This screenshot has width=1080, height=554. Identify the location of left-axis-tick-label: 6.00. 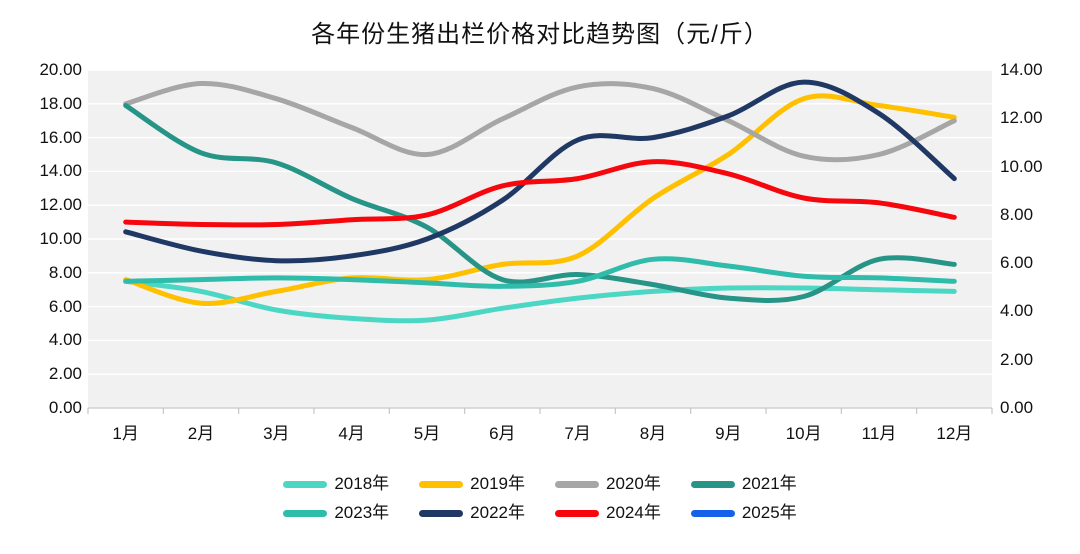
(65, 306).